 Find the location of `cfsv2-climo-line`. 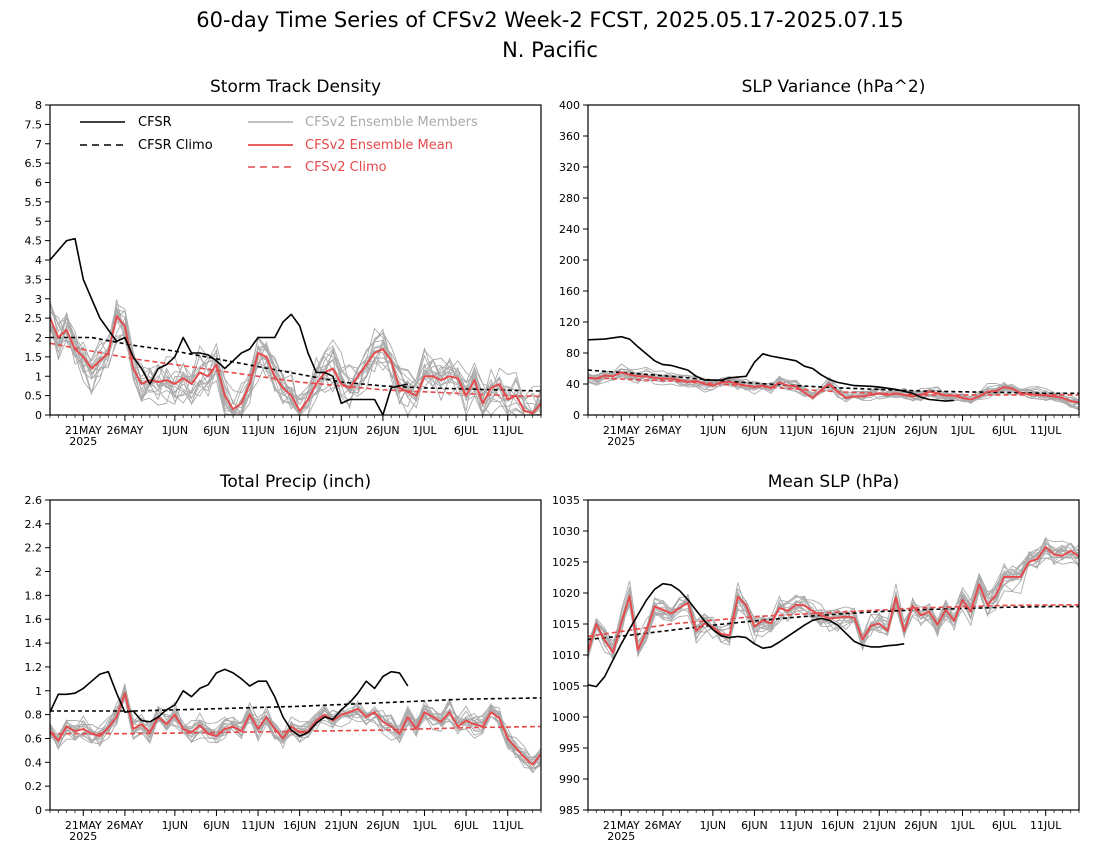

cfsv2-climo-line is located at coordinates (833, 621).